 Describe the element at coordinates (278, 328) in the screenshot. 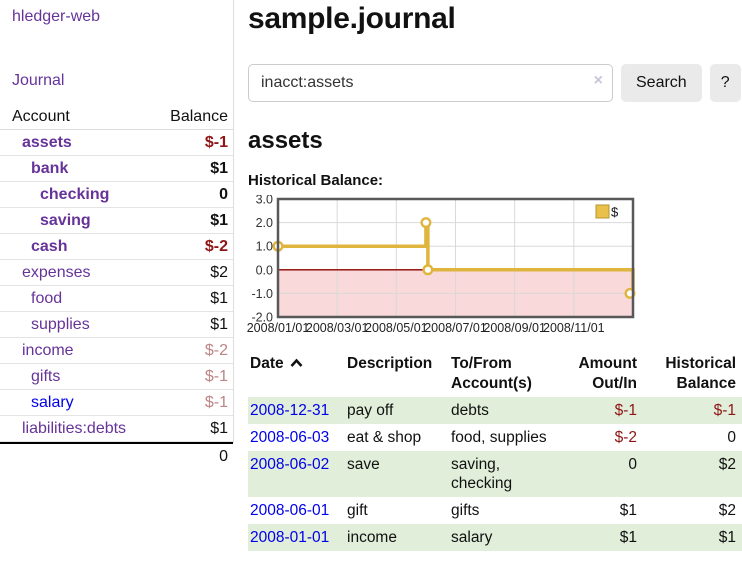

I see `x-tick-label: 2008/01/01` at that location.